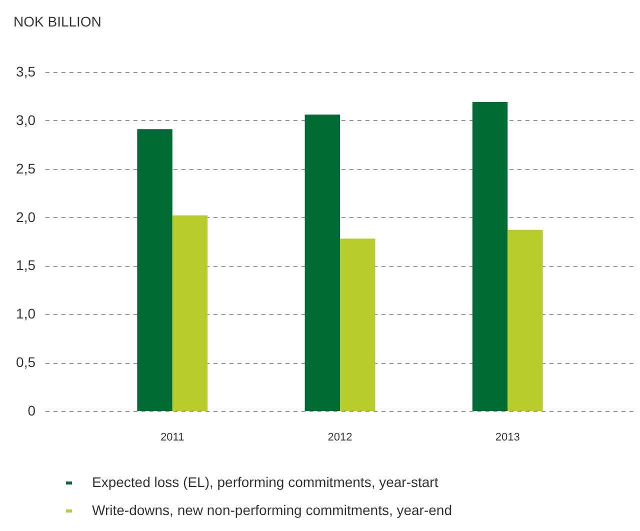  What do you see at coordinates (172, 438) in the screenshot?
I see `x-tick-label: 2011` at bounding box center [172, 438].